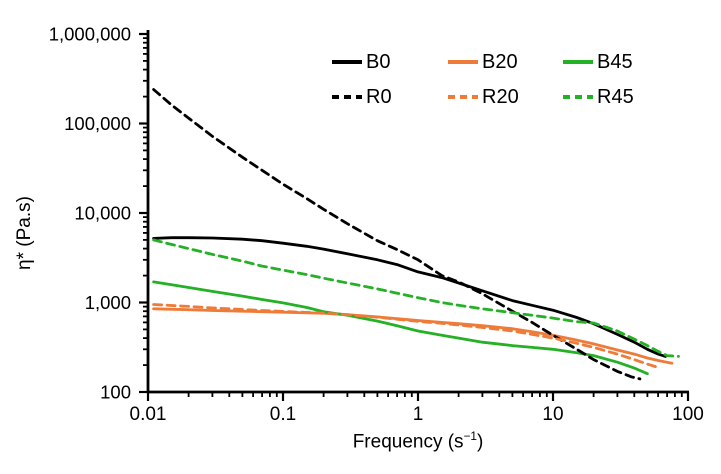  I want to click on x-tick-label: 1, so click(418, 414).